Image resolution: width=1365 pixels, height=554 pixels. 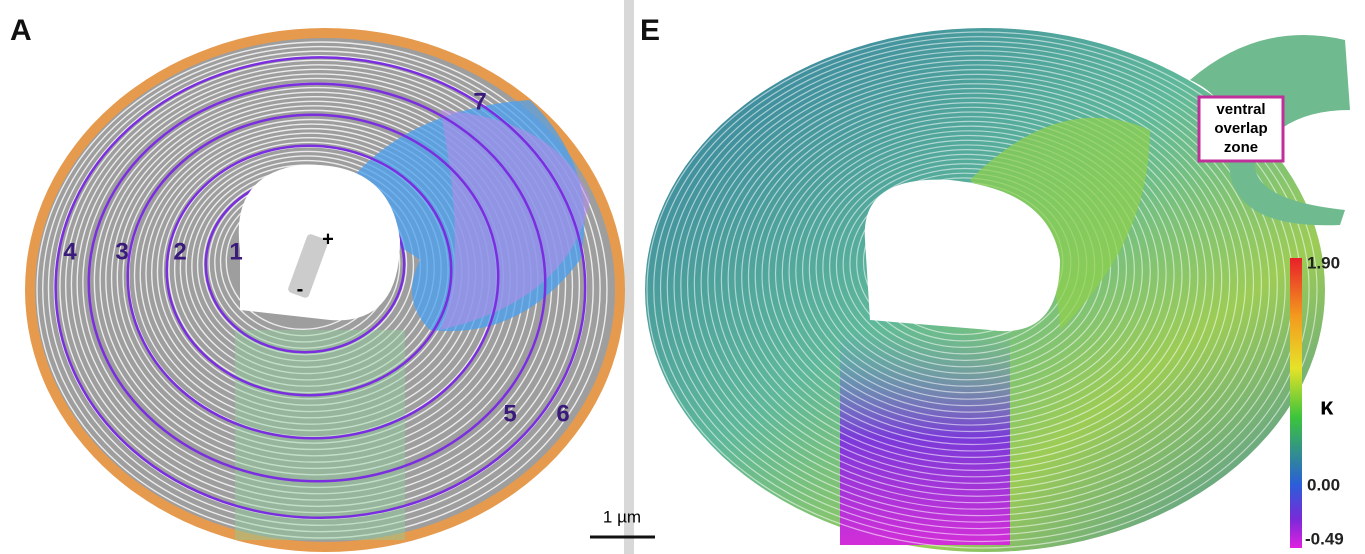 I want to click on green-zone, so click(x=320, y=435).